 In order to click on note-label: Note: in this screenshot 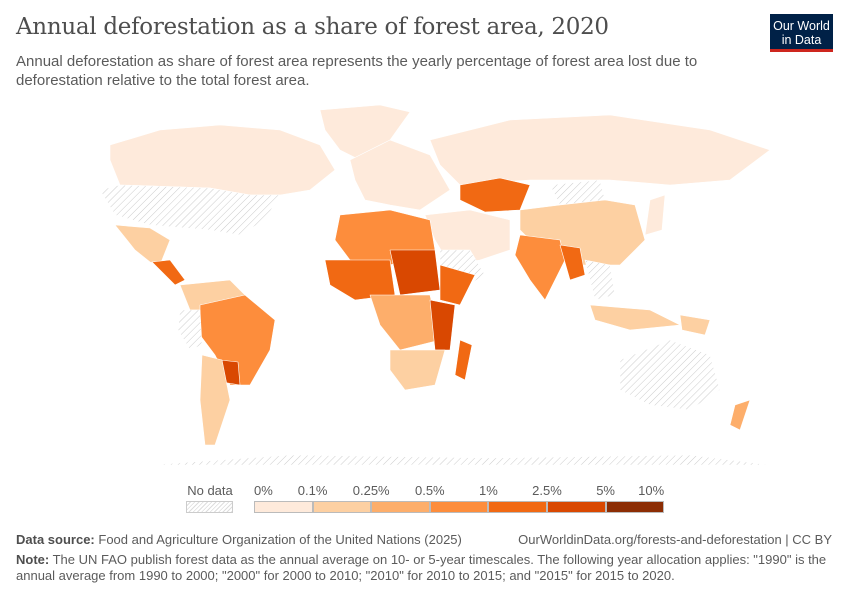, I will do `click(33, 559)`.